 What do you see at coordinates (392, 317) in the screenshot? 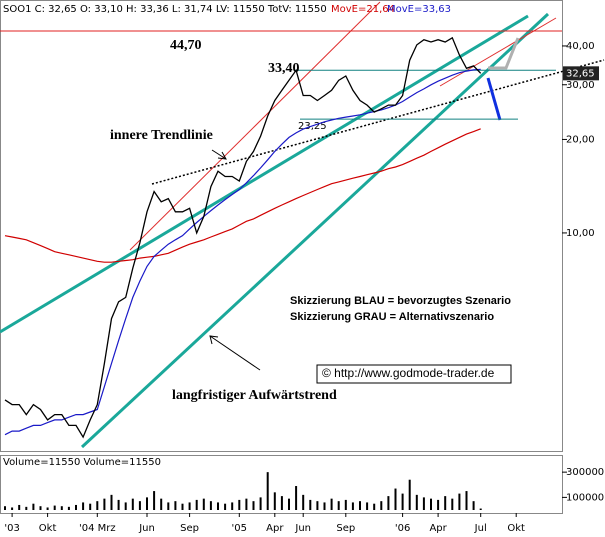
I see `annotation: Skizzierung GRAU = Alternativszenario` at bounding box center [392, 317].